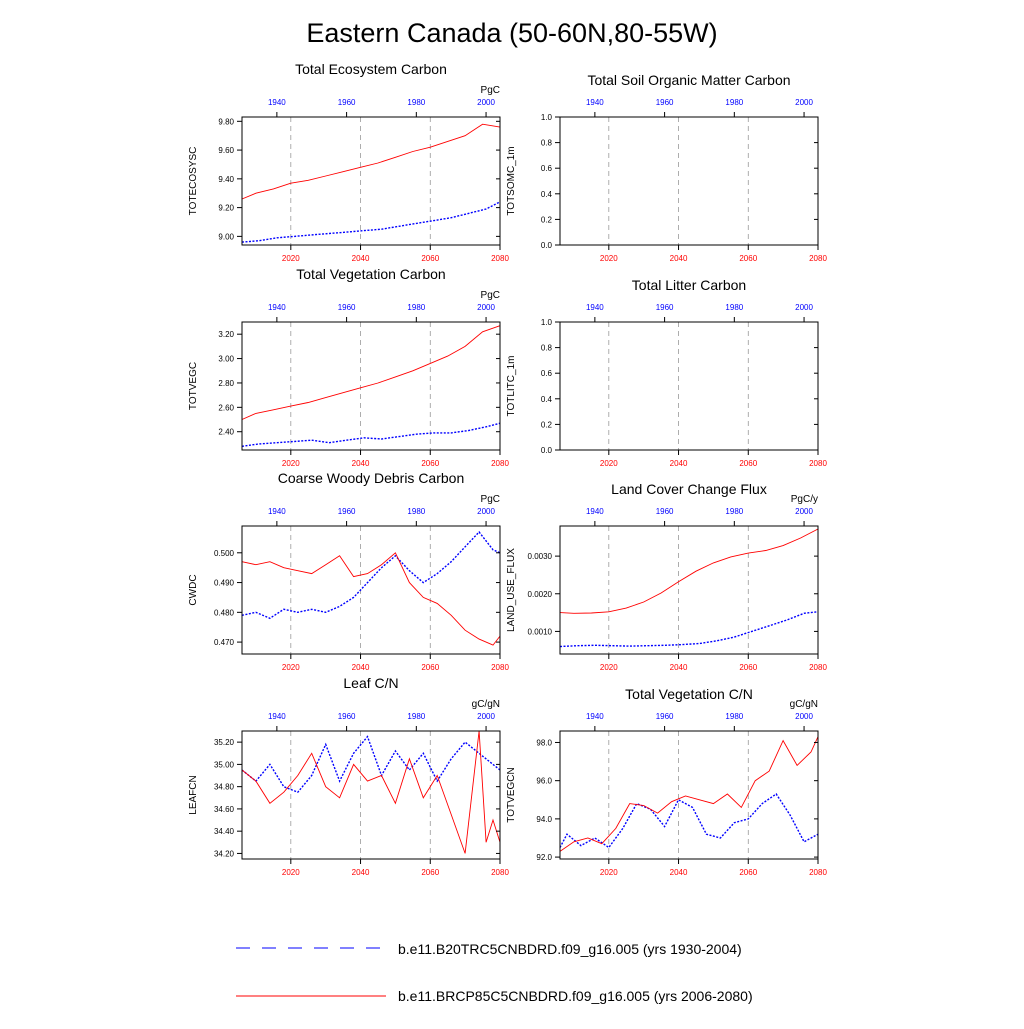 Image resolution: width=1024 pixels, height=1029 pixels. I want to click on page-title: Eastern Canada (50-60N,80-55W), so click(511, 33).